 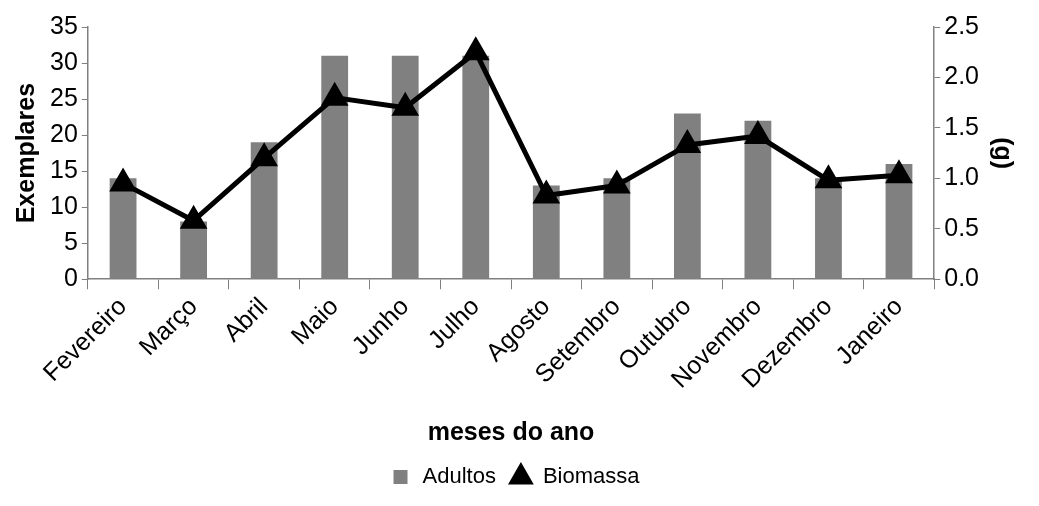 I want to click on x-axis-title: meses do ano, so click(x=511, y=430).